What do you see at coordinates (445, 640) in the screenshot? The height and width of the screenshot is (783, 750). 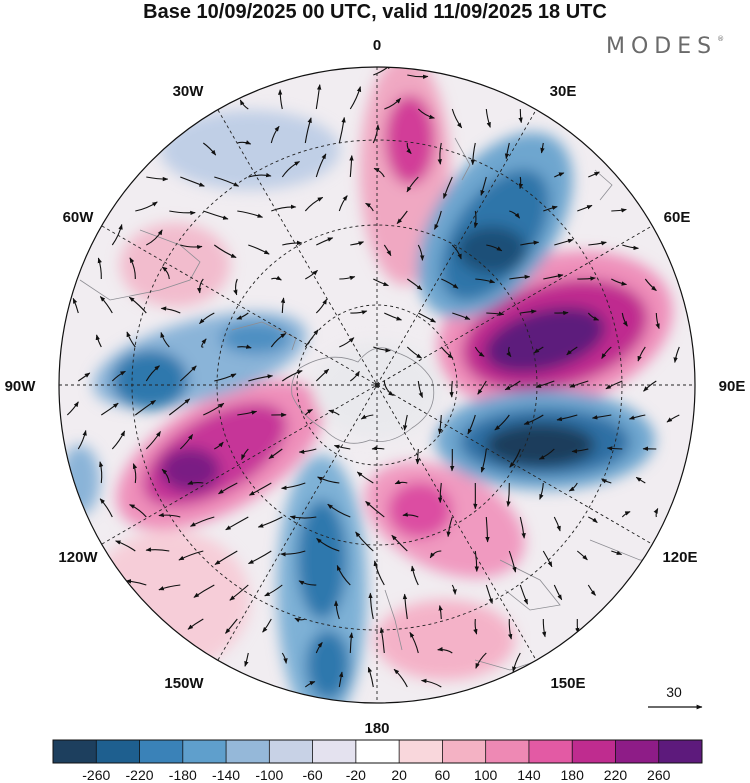 I see `anomaly-170e` at bounding box center [445, 640].